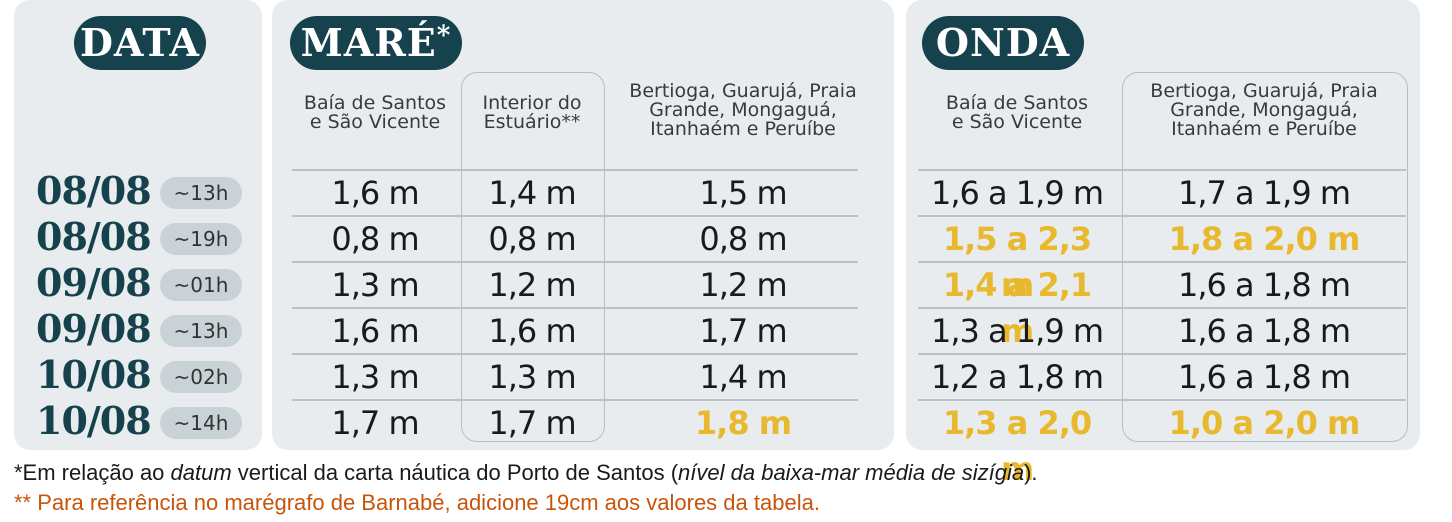 This screenshot has width=1452, height=522. I want to click on onda-cell: 1,3 a 1,9 m, so click(1017, 331).